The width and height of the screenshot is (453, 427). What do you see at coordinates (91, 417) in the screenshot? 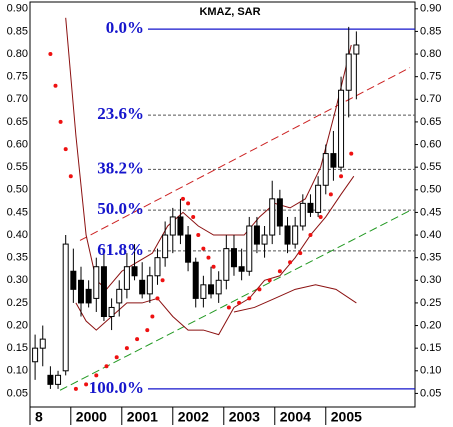
I see `x-tick-label: 2000` at bounding box center [91, 417].